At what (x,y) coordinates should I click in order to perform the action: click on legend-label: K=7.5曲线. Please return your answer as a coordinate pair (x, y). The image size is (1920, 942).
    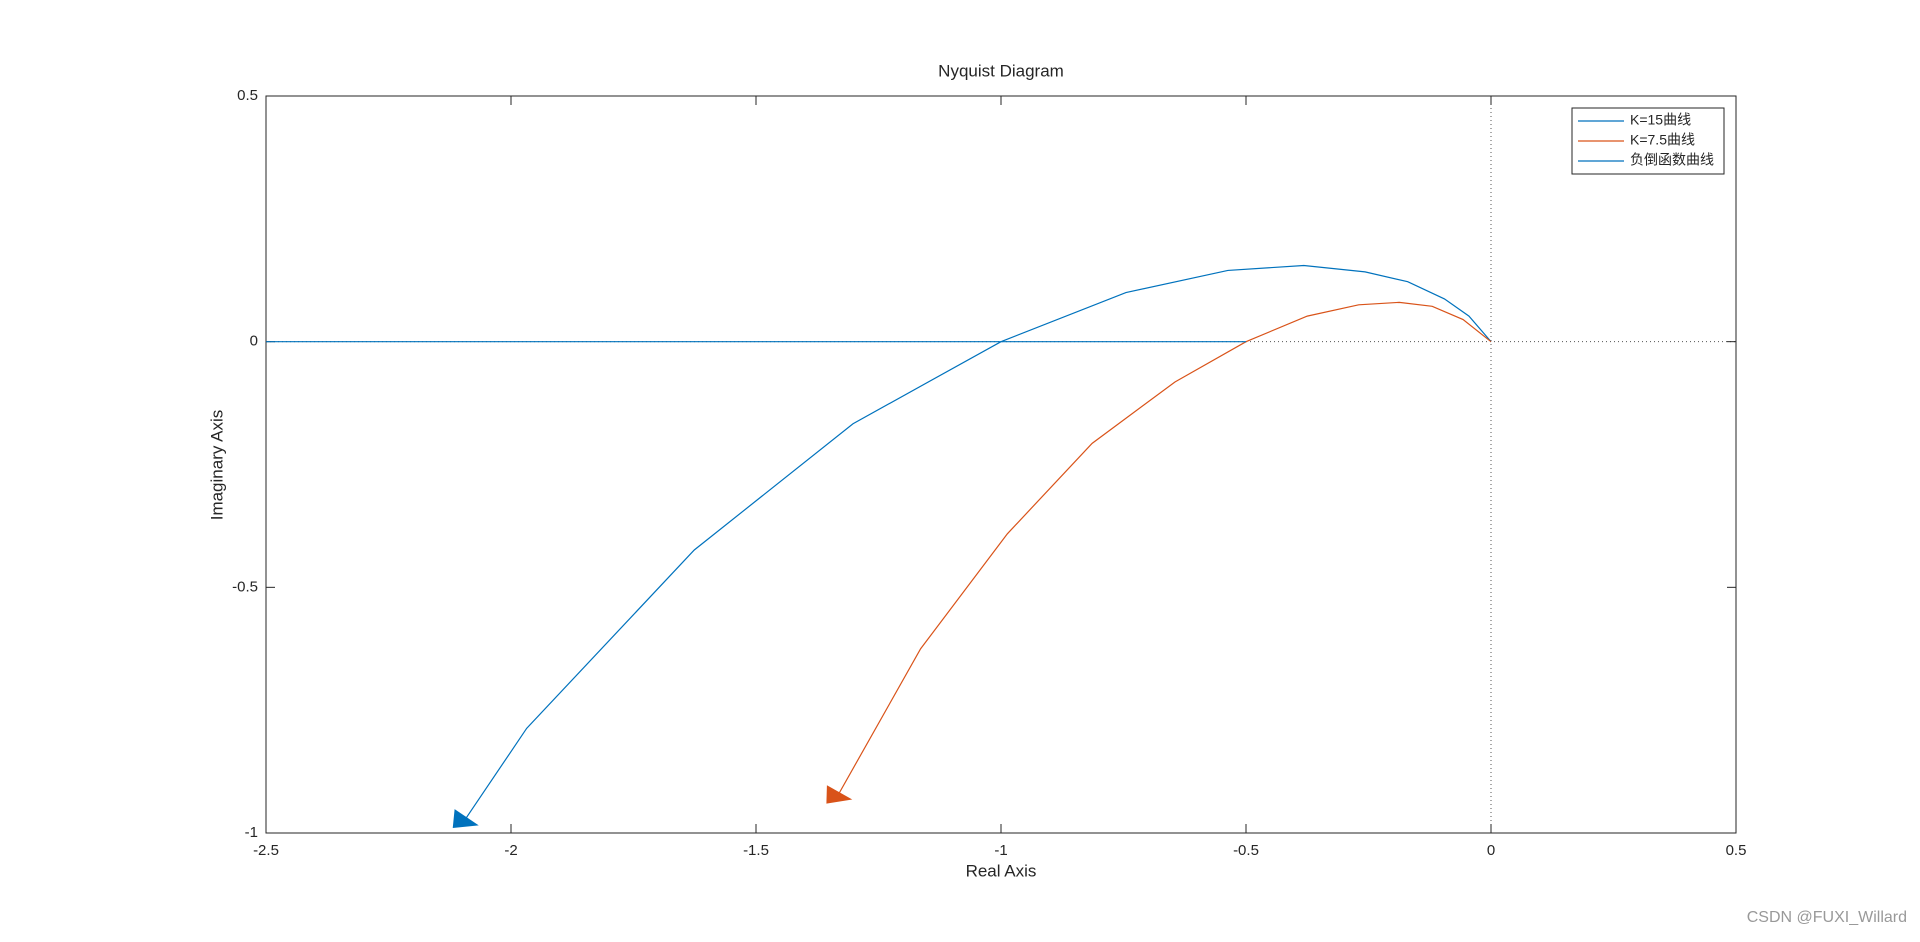
    Looking at the image, I should click on (1662, 140).